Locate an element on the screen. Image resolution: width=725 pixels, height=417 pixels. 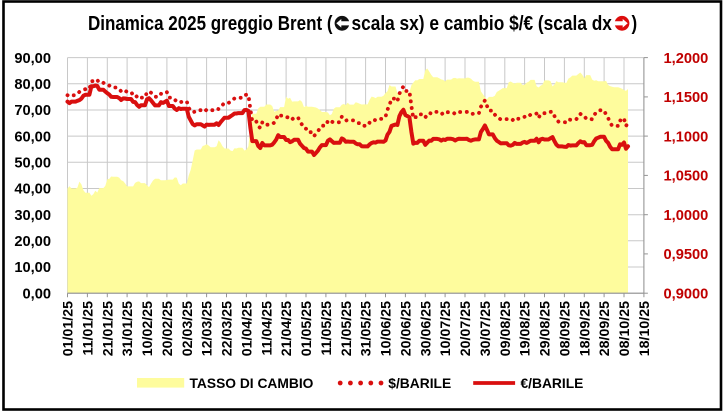
svg-text: 40,00 is located at coordinates (32, 190).